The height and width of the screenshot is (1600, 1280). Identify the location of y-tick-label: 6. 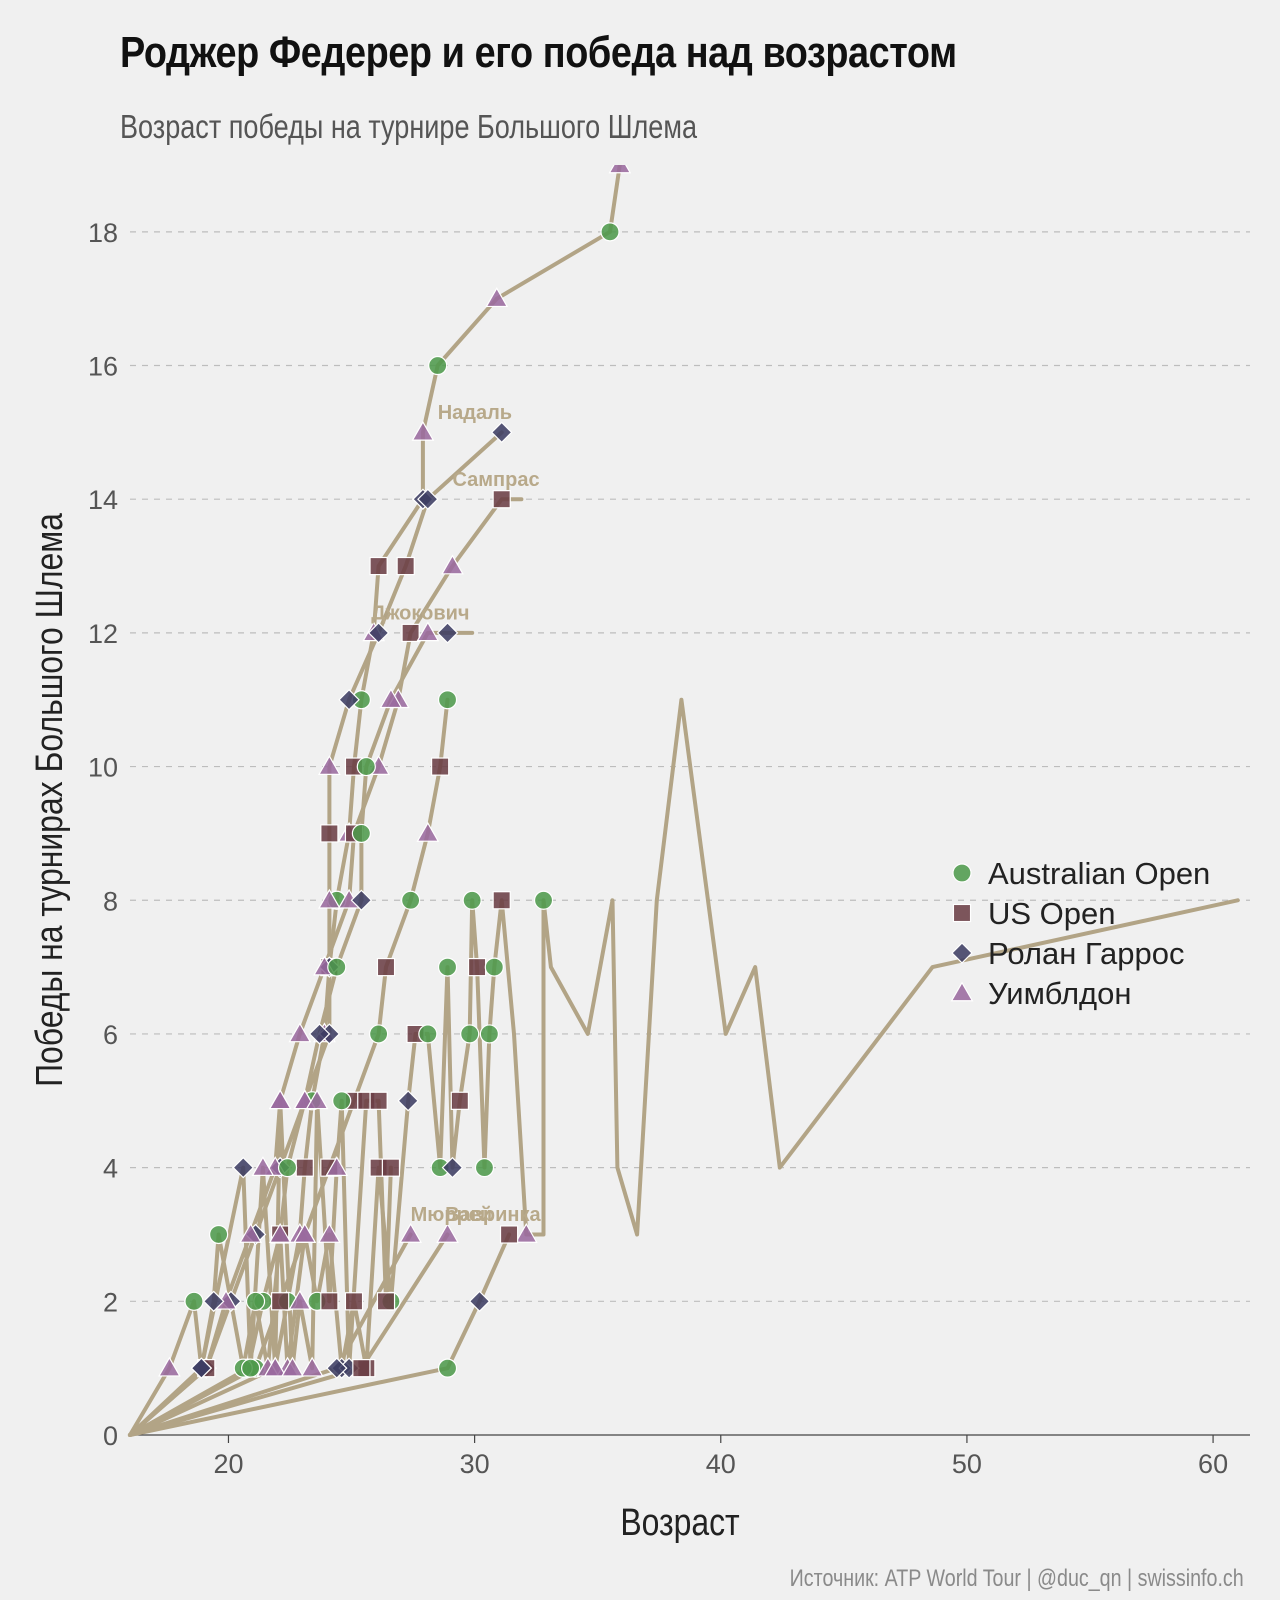
(110, 1035).